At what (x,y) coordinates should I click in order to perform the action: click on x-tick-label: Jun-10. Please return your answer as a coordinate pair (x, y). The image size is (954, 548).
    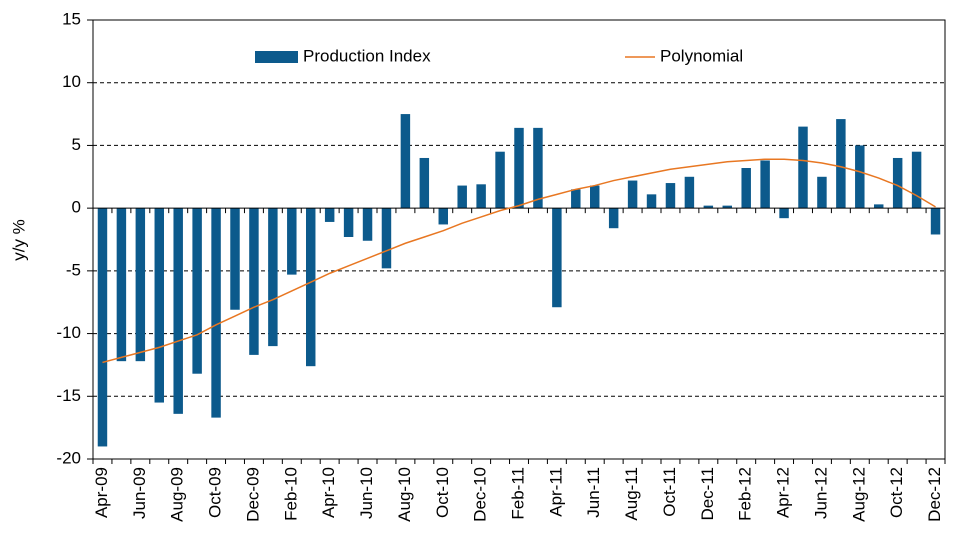
    Looking at the image, I should click on (366, 493).